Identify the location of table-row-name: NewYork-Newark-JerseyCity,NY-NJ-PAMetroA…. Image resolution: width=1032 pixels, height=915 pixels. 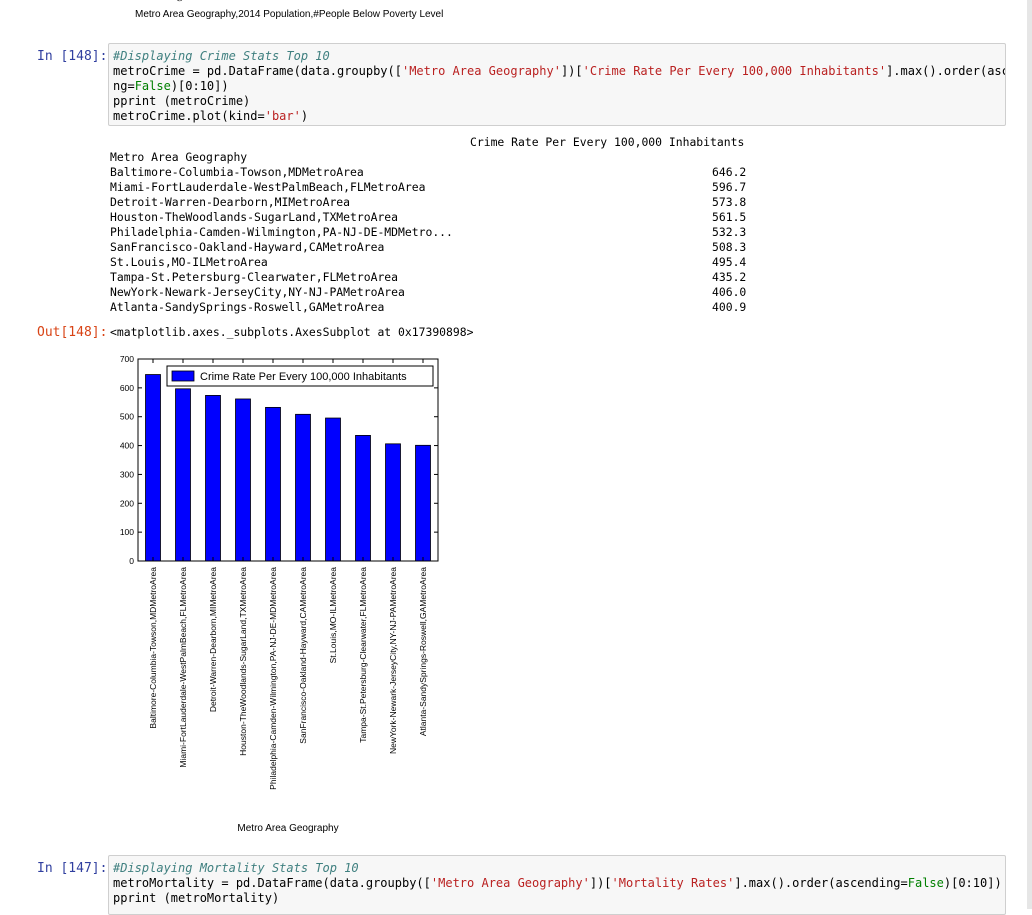
(257, 292).